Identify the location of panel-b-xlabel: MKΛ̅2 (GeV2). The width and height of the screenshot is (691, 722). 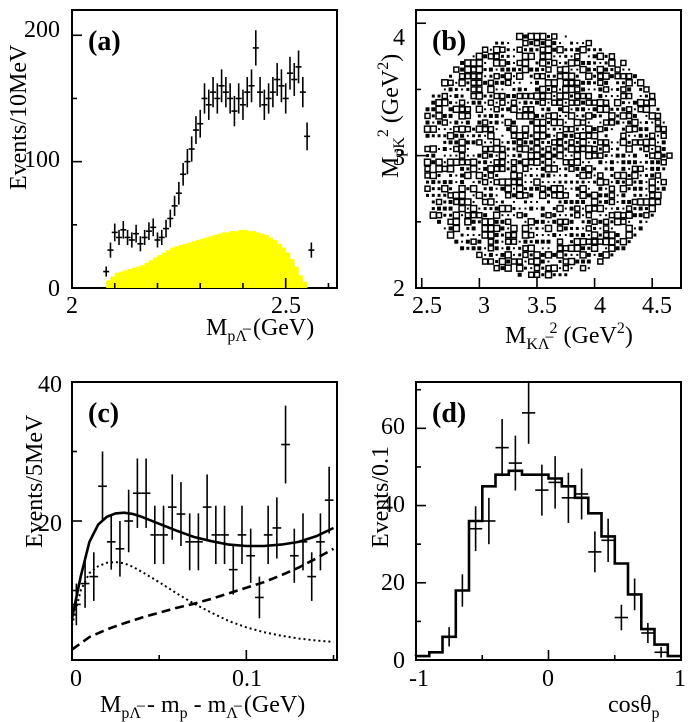
(569, 336).